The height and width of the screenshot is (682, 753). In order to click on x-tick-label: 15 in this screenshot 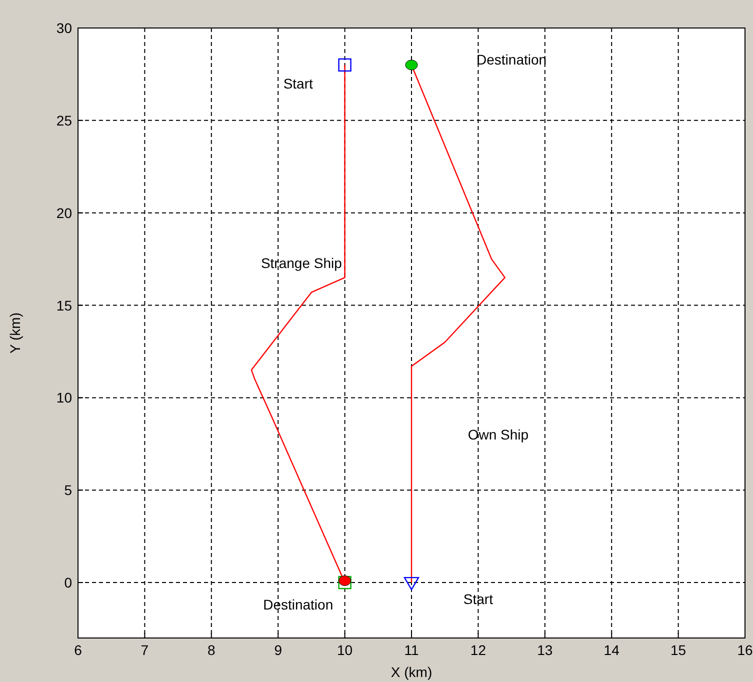, I will do `click(678, 650)`.